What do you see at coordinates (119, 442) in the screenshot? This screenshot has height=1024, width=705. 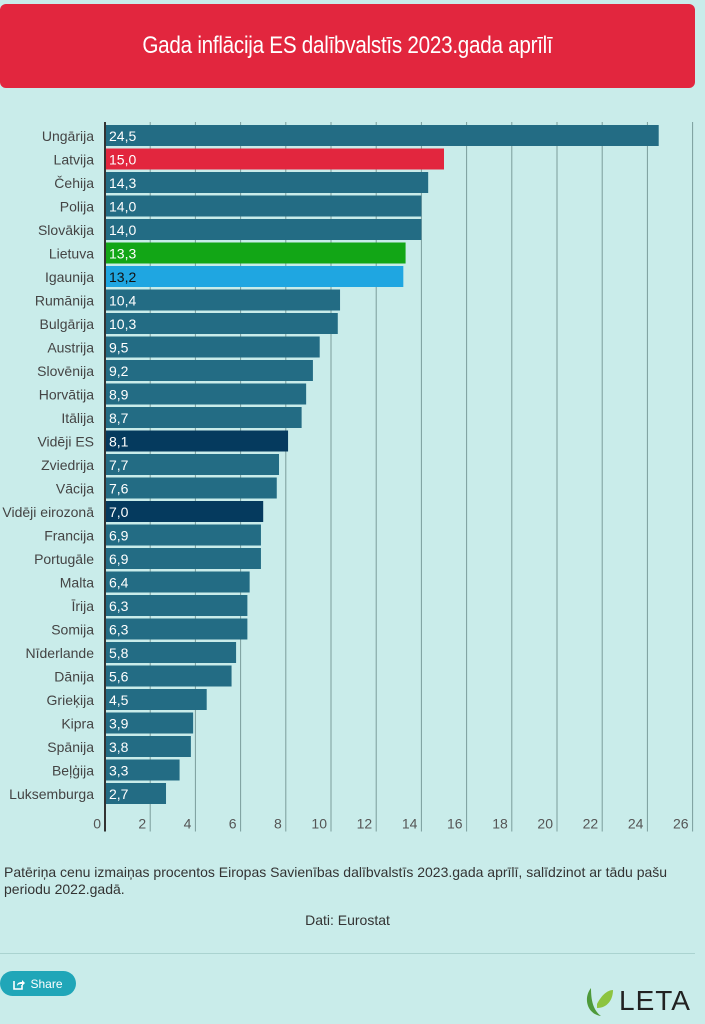 I see `data-label: 8,1` at bounding box center [119, 442].